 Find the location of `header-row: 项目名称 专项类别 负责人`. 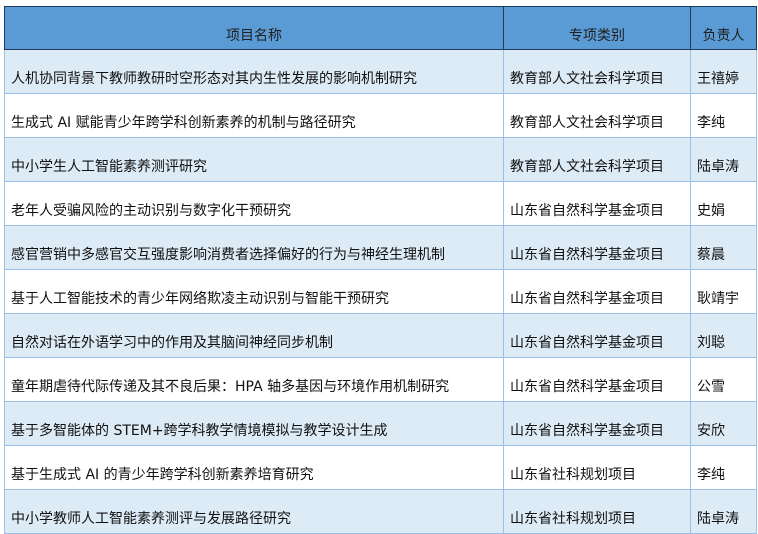

header-row: 项目名称 专项类别 负责人 is located at coordinates (380, 28).